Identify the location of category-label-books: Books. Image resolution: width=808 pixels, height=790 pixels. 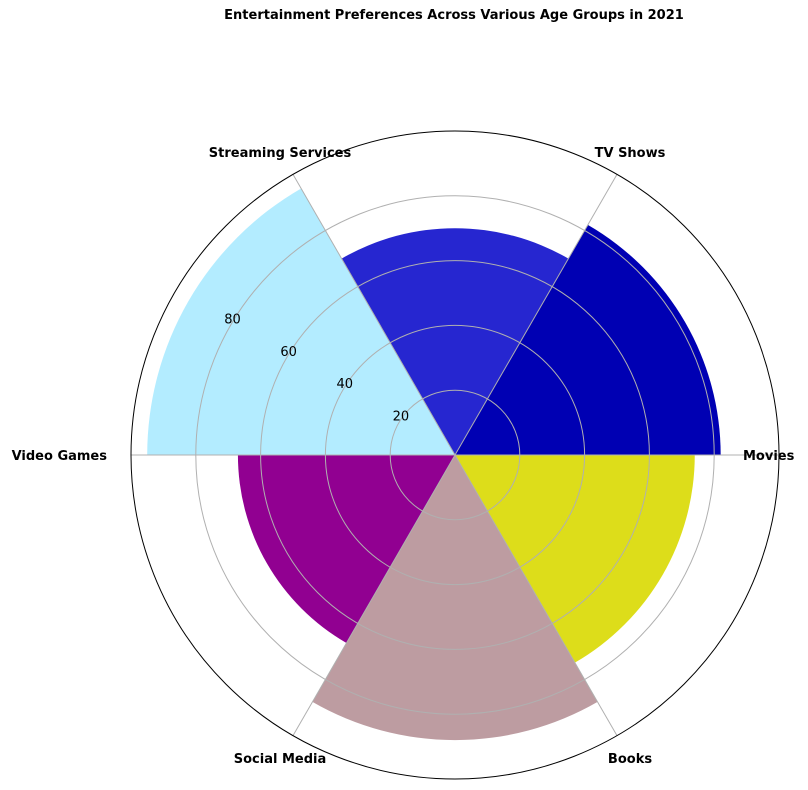
(630, 759).